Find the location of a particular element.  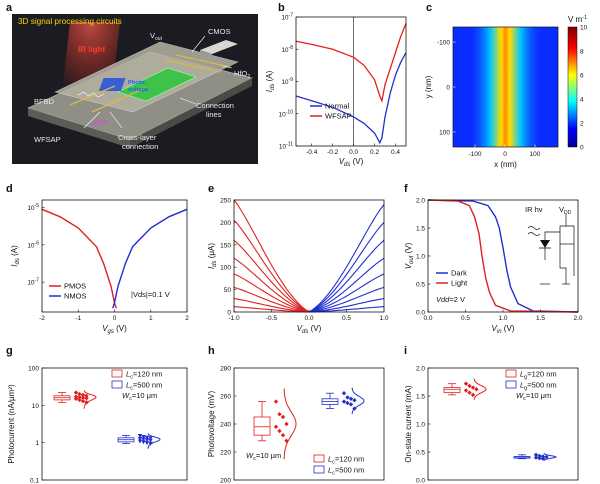

colorbar-tick-label: 10 is located at coordinates (584, 28).